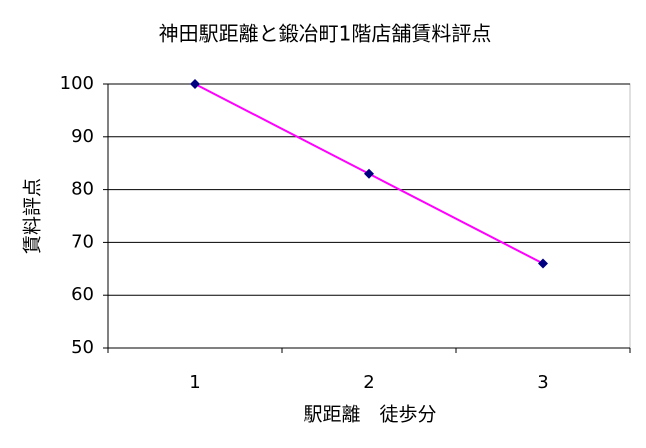 The width and height of the screenshot is (646, 448). Describe the element at coordinates (82, 347) in the screenshot. I see `y-tick-label: 50` at that location.